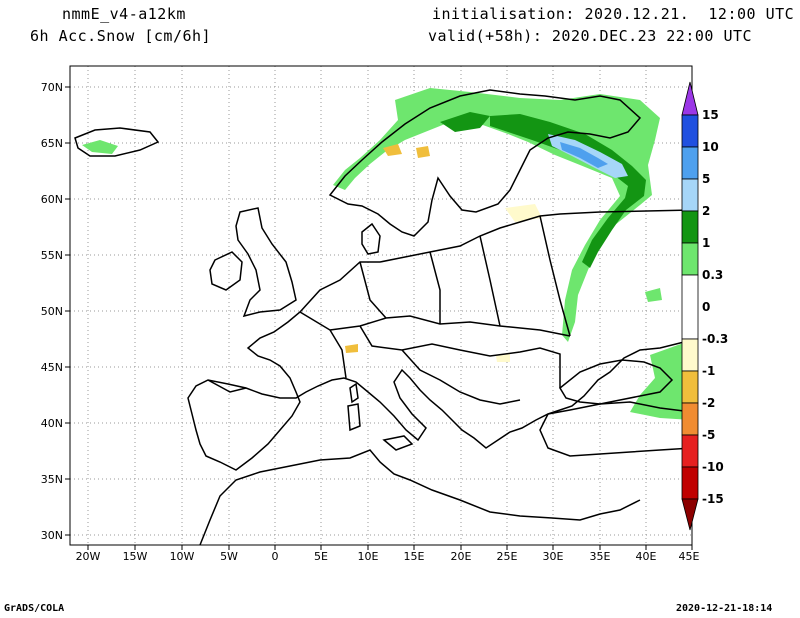 This screenshot has height=618, width=800. I want to click on field-name: 6h Acc.Snow [cm/6h], so click(121, 36).